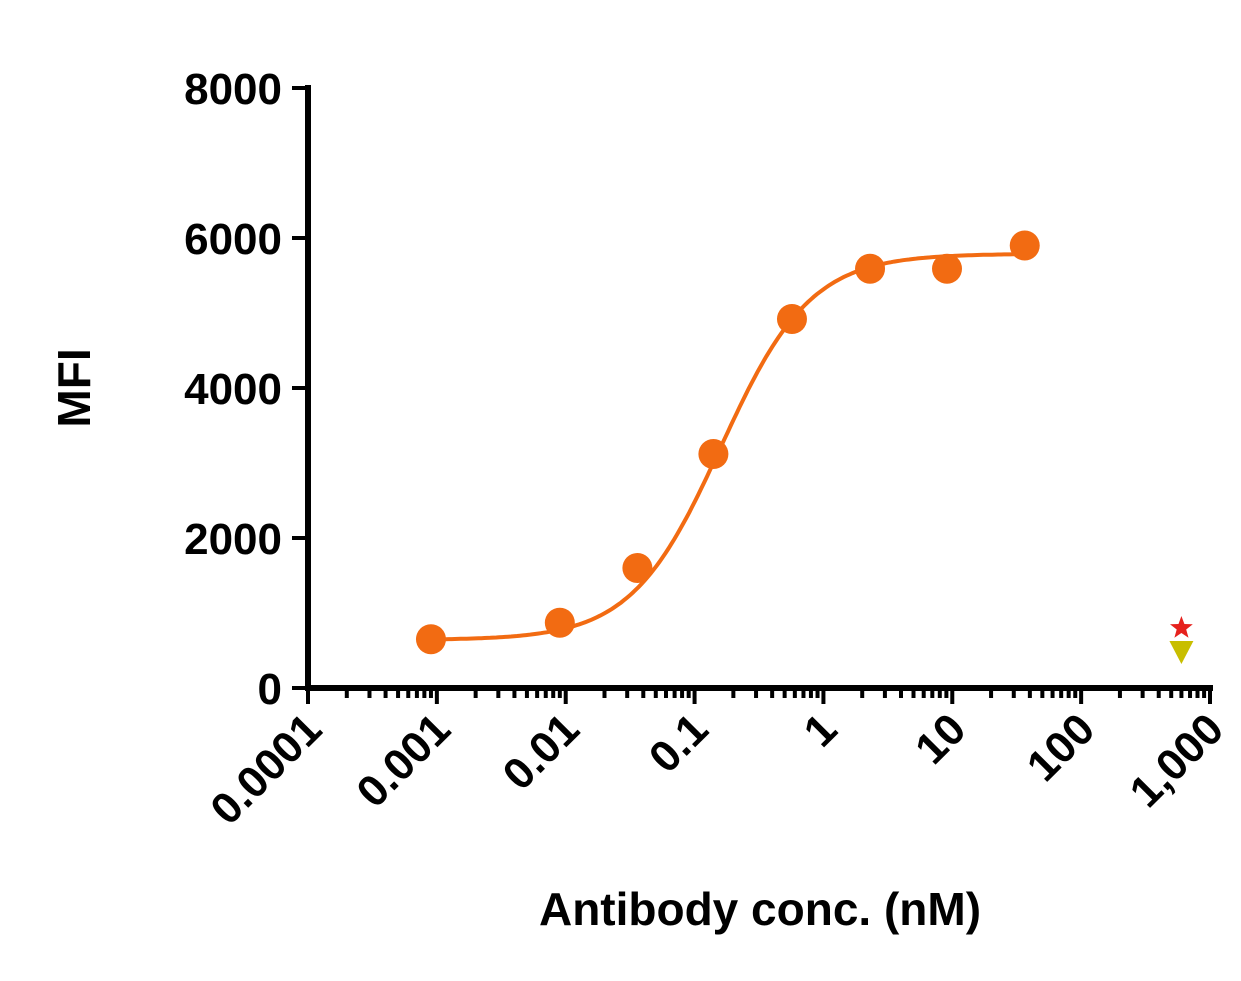 This screenshot has height=981, width=1241. I want to click on y-tick-label: 4000, so click(233, 389).